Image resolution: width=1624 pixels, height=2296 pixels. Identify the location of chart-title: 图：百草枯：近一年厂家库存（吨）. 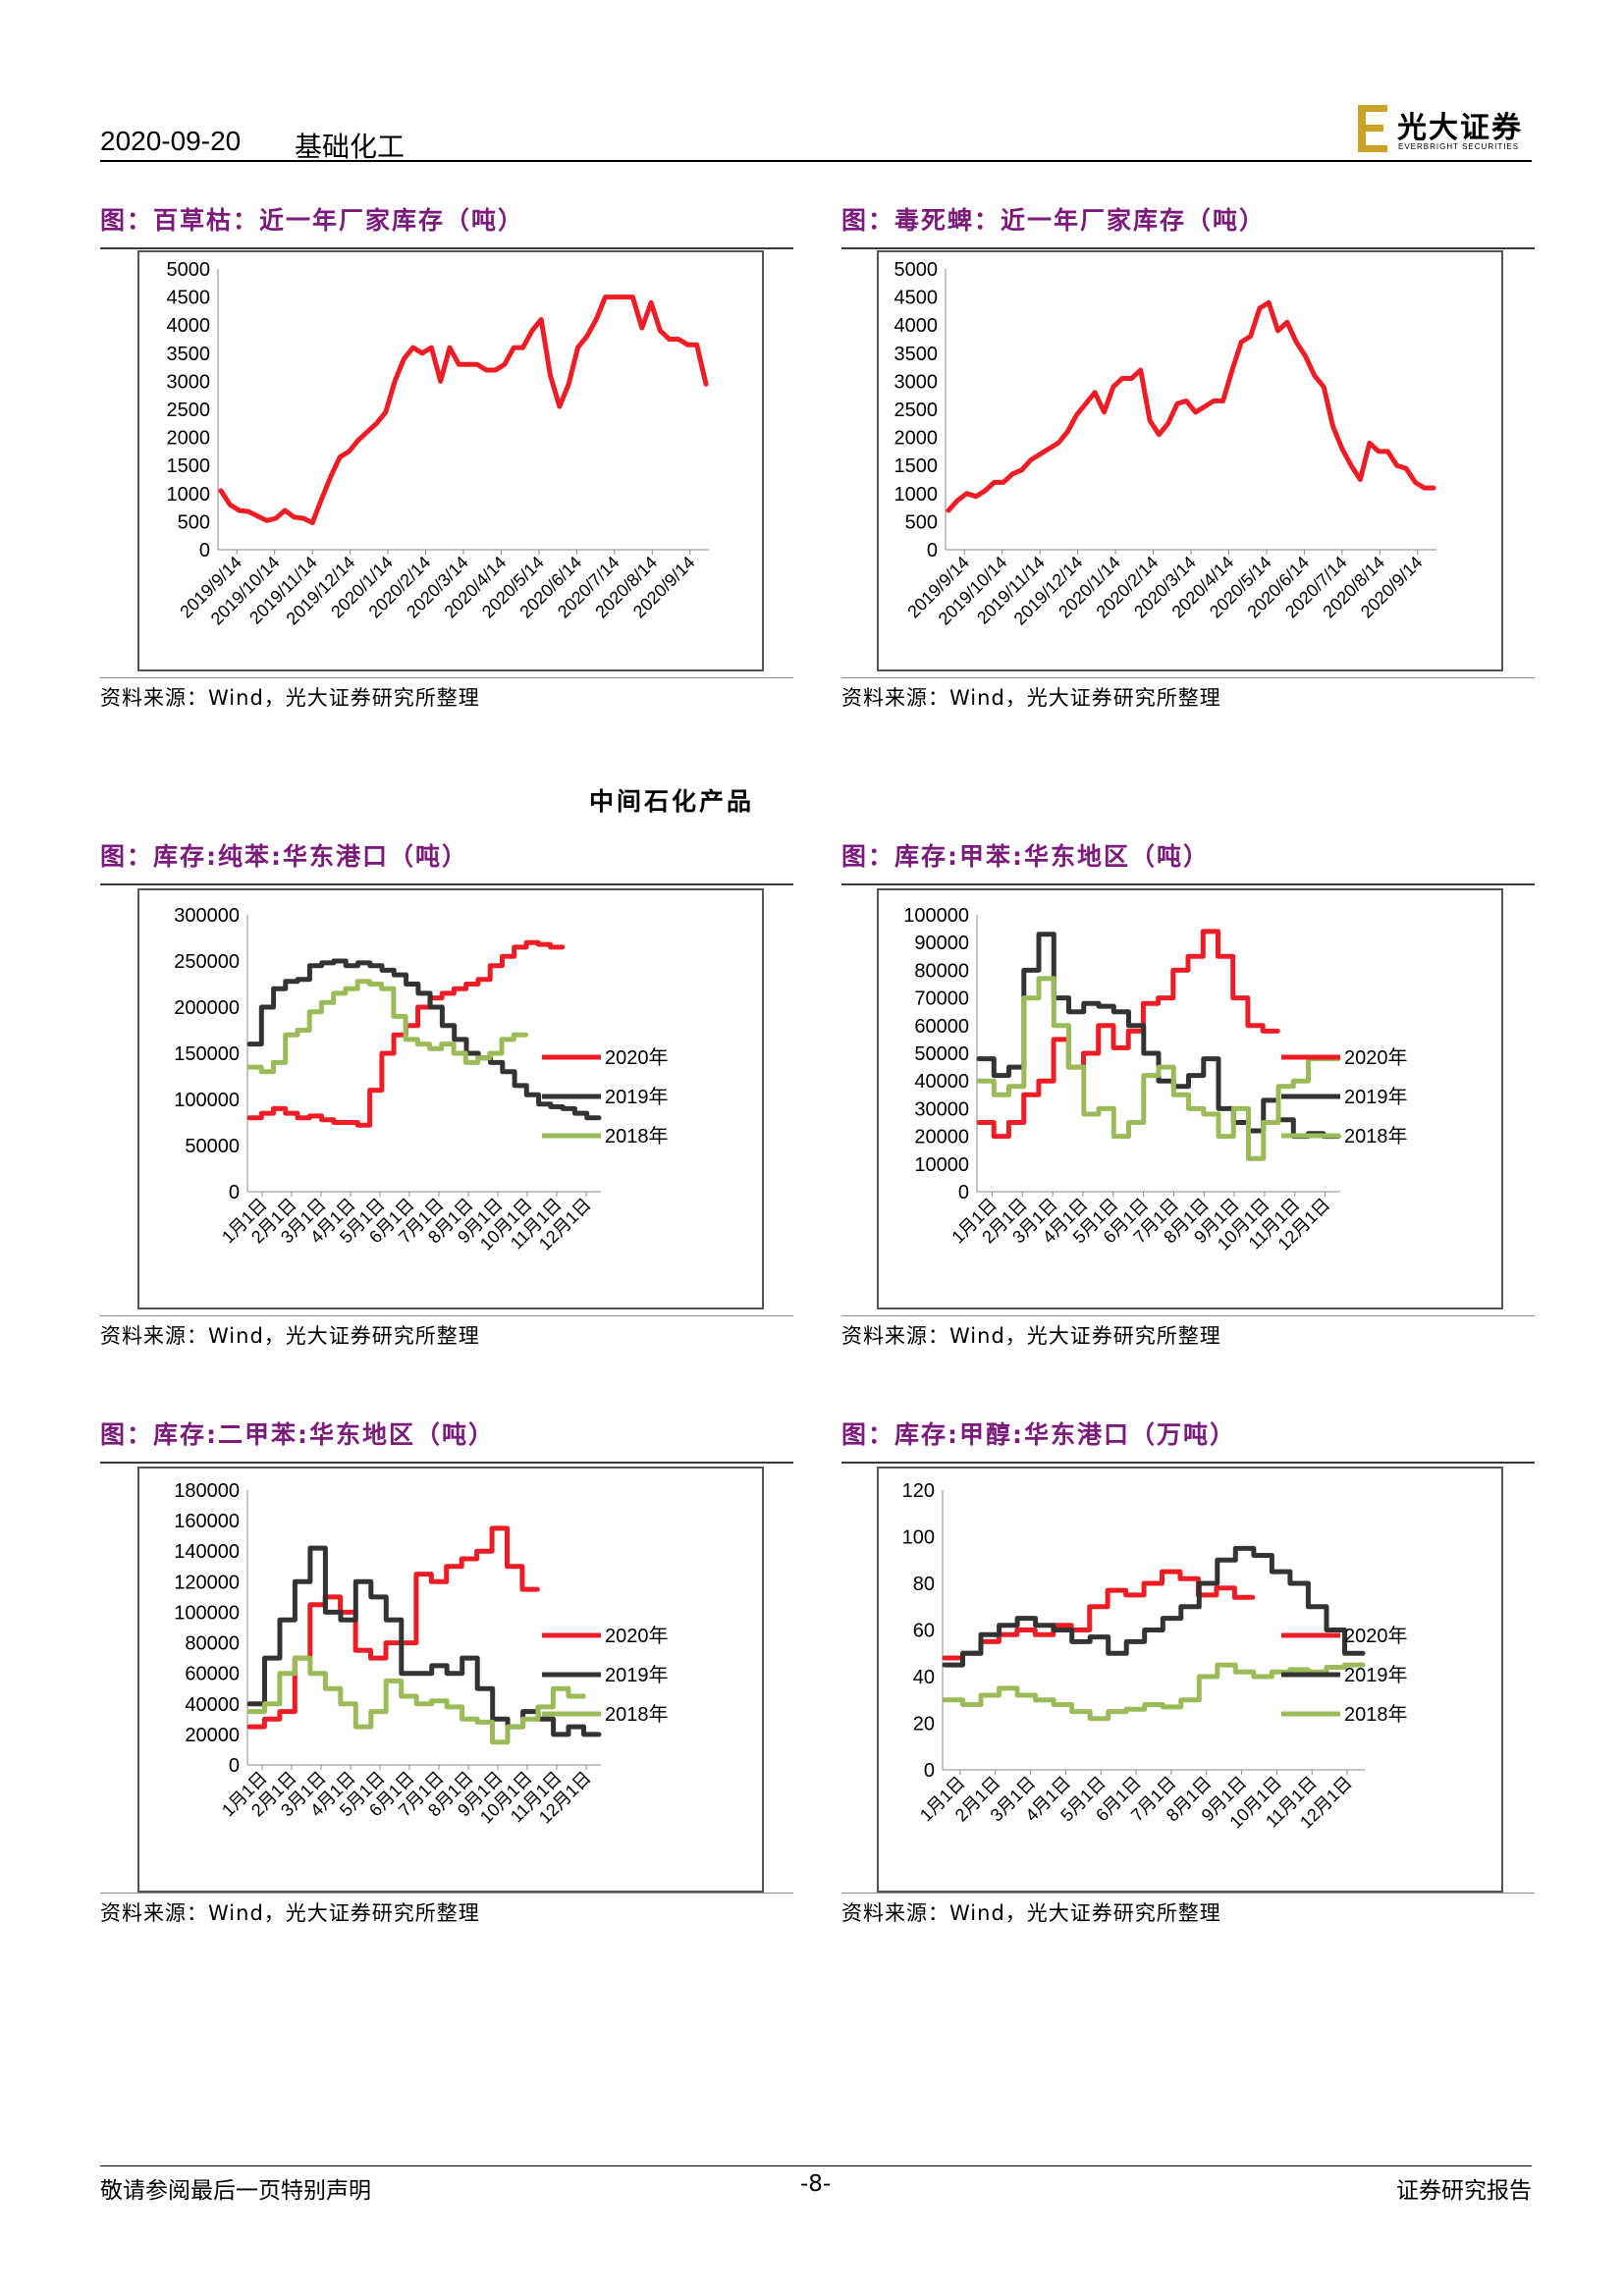
(312, 220).